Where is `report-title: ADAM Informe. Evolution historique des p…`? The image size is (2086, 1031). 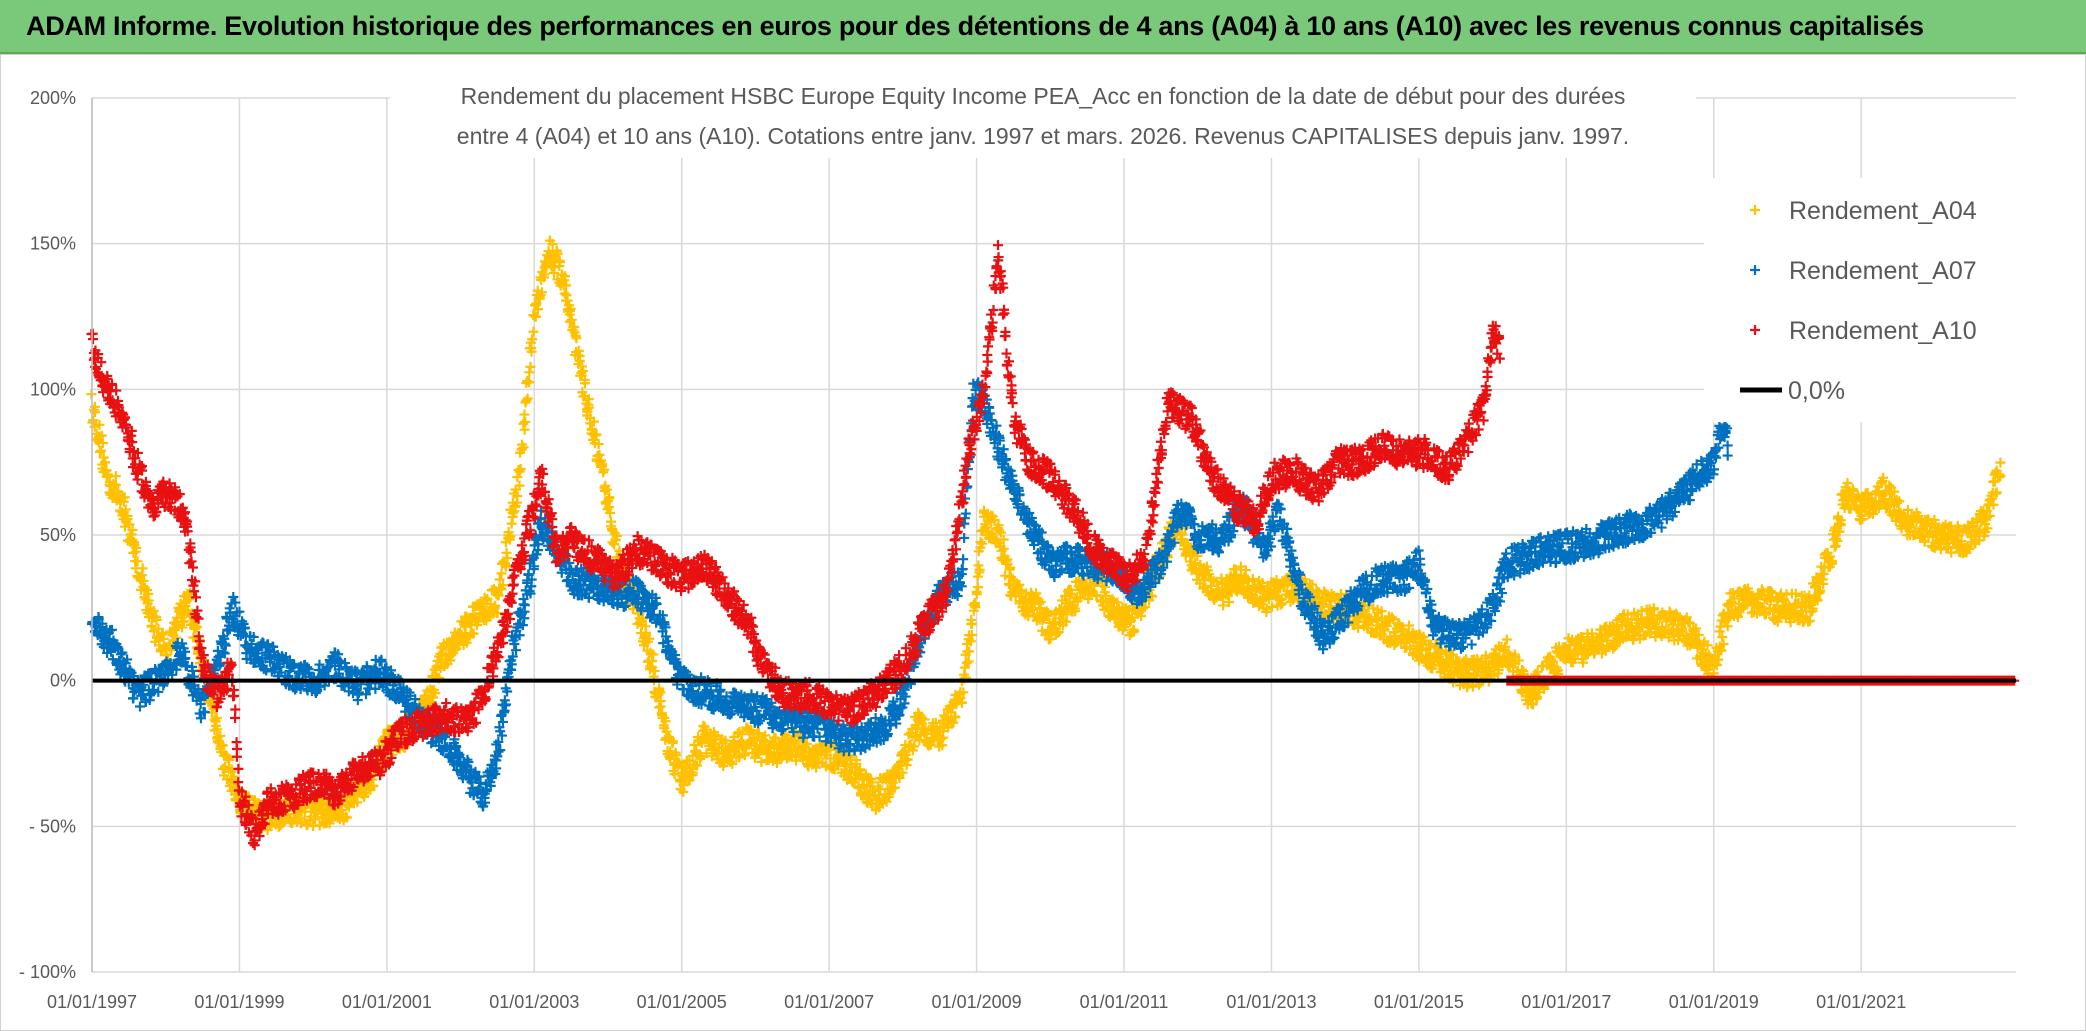
report-title: ADAM Informe. Evolution historique des p… is located at coordinates (975, 25).